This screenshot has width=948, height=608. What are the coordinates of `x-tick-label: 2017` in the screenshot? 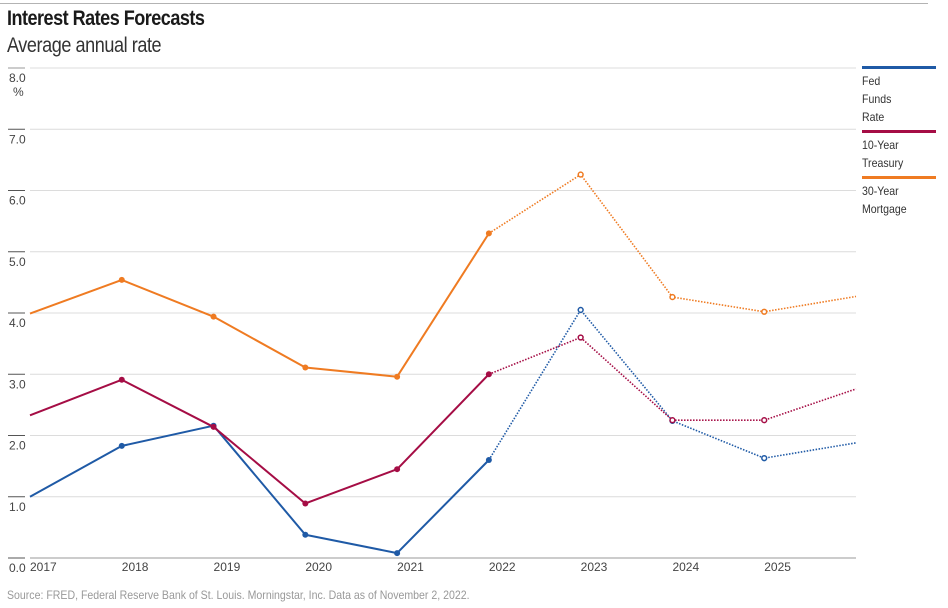 It's located at (43, 567).